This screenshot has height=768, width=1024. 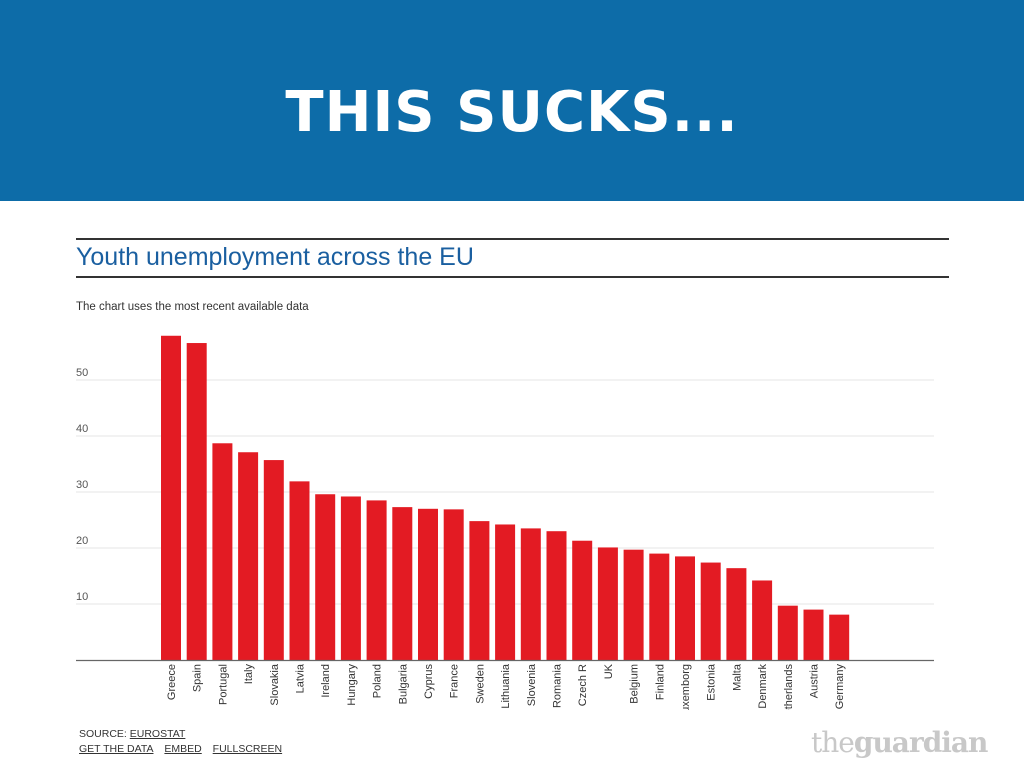 What do you see at coordinates (635, 684) in the screenshot?
I see `x-tick-label: Belgium` at bounding box center [635, 684].